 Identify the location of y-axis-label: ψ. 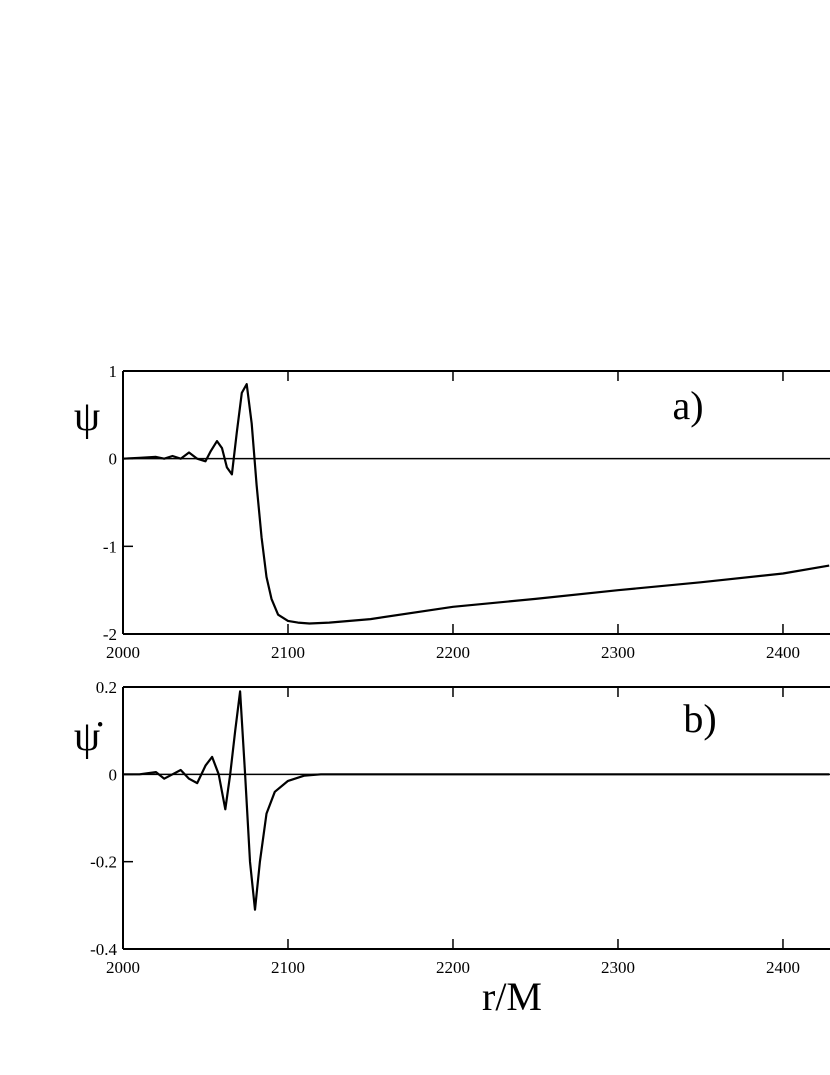
(87, 417).